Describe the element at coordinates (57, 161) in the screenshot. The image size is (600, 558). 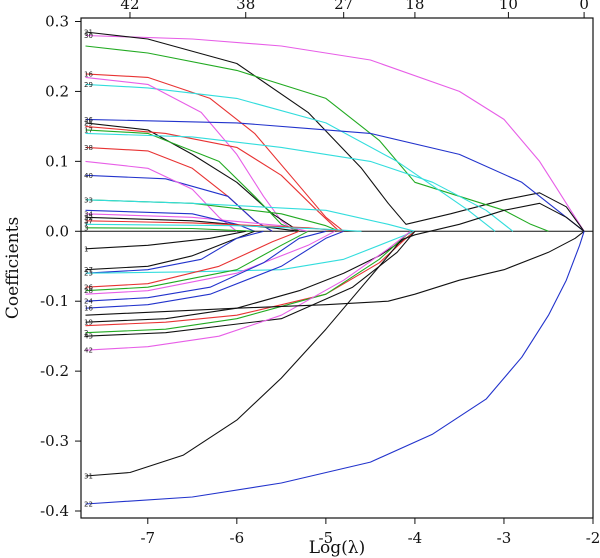
I see `y-tick-label: 0.1` at that location.